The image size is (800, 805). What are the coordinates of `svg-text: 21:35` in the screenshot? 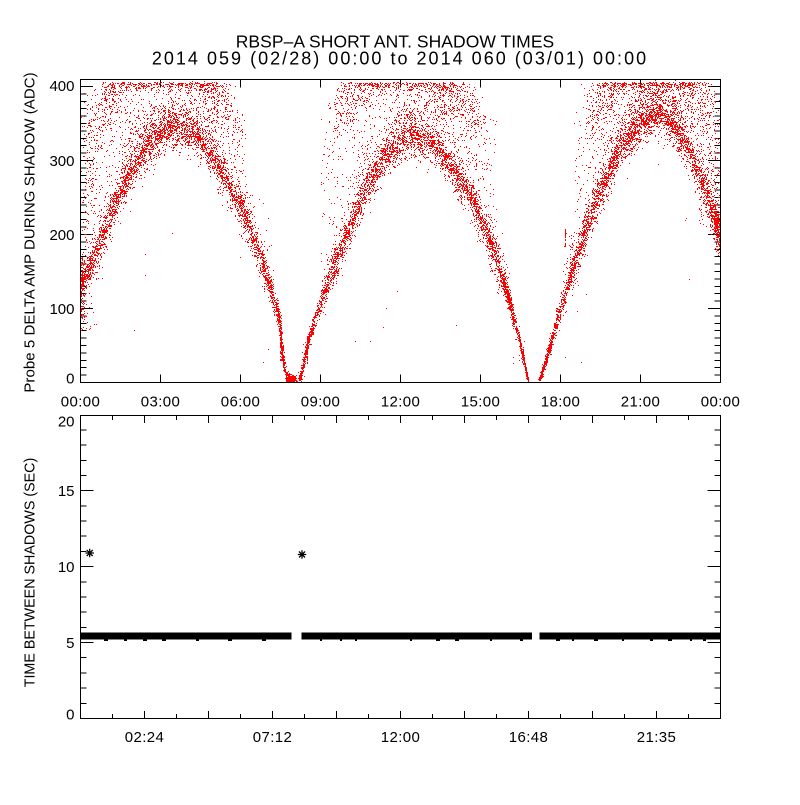 It's located at (657, 737).